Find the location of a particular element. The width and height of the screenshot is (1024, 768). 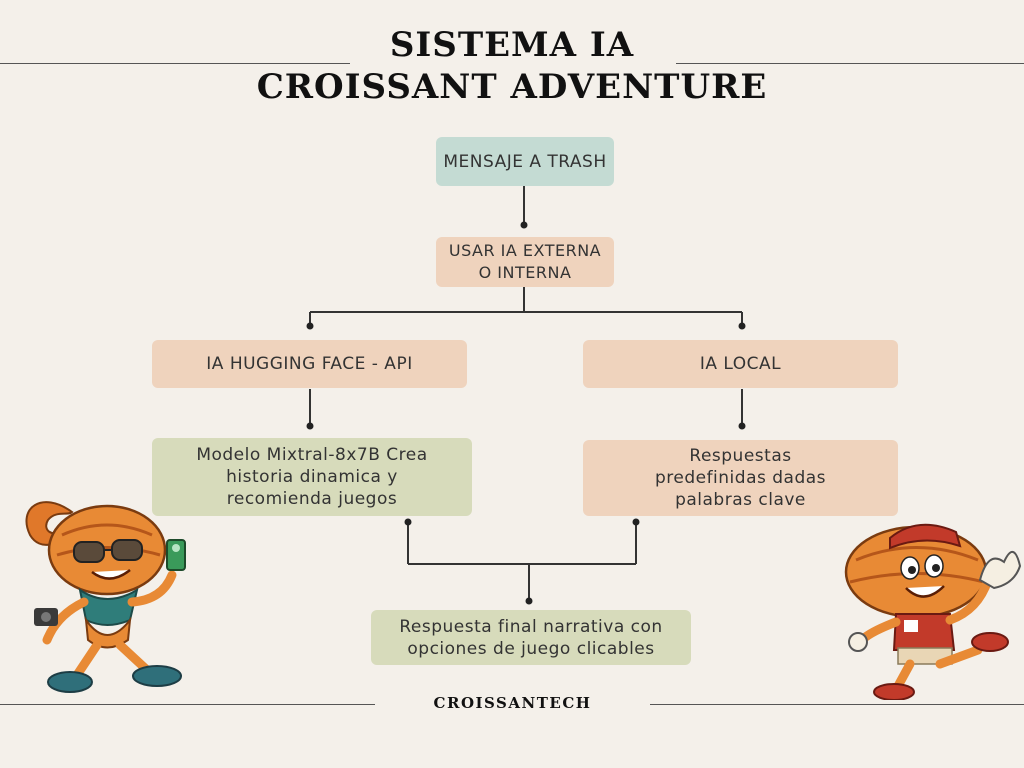

header-rule-left is located at coordinates (175, 63).